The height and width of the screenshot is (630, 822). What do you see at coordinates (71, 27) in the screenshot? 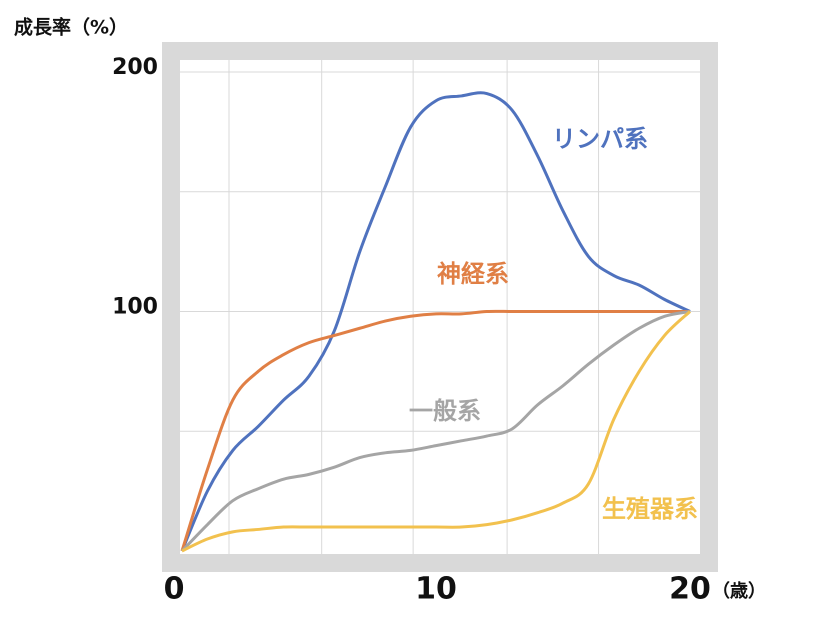
I see `y-axis-title: 成長率（%）` at bounding box center [71, 27].